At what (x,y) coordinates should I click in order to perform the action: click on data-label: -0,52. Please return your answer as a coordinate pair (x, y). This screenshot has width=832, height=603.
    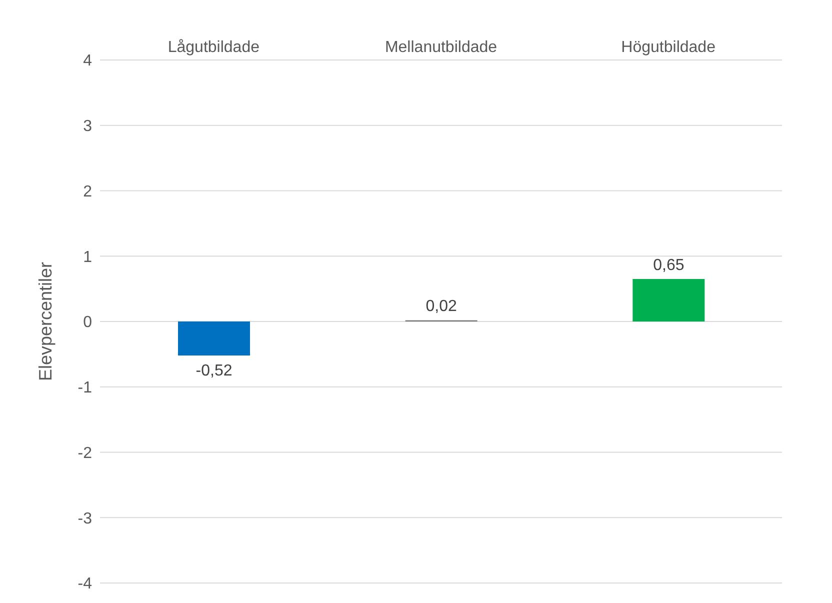
    Looking at the image, I should click on (214, 371).